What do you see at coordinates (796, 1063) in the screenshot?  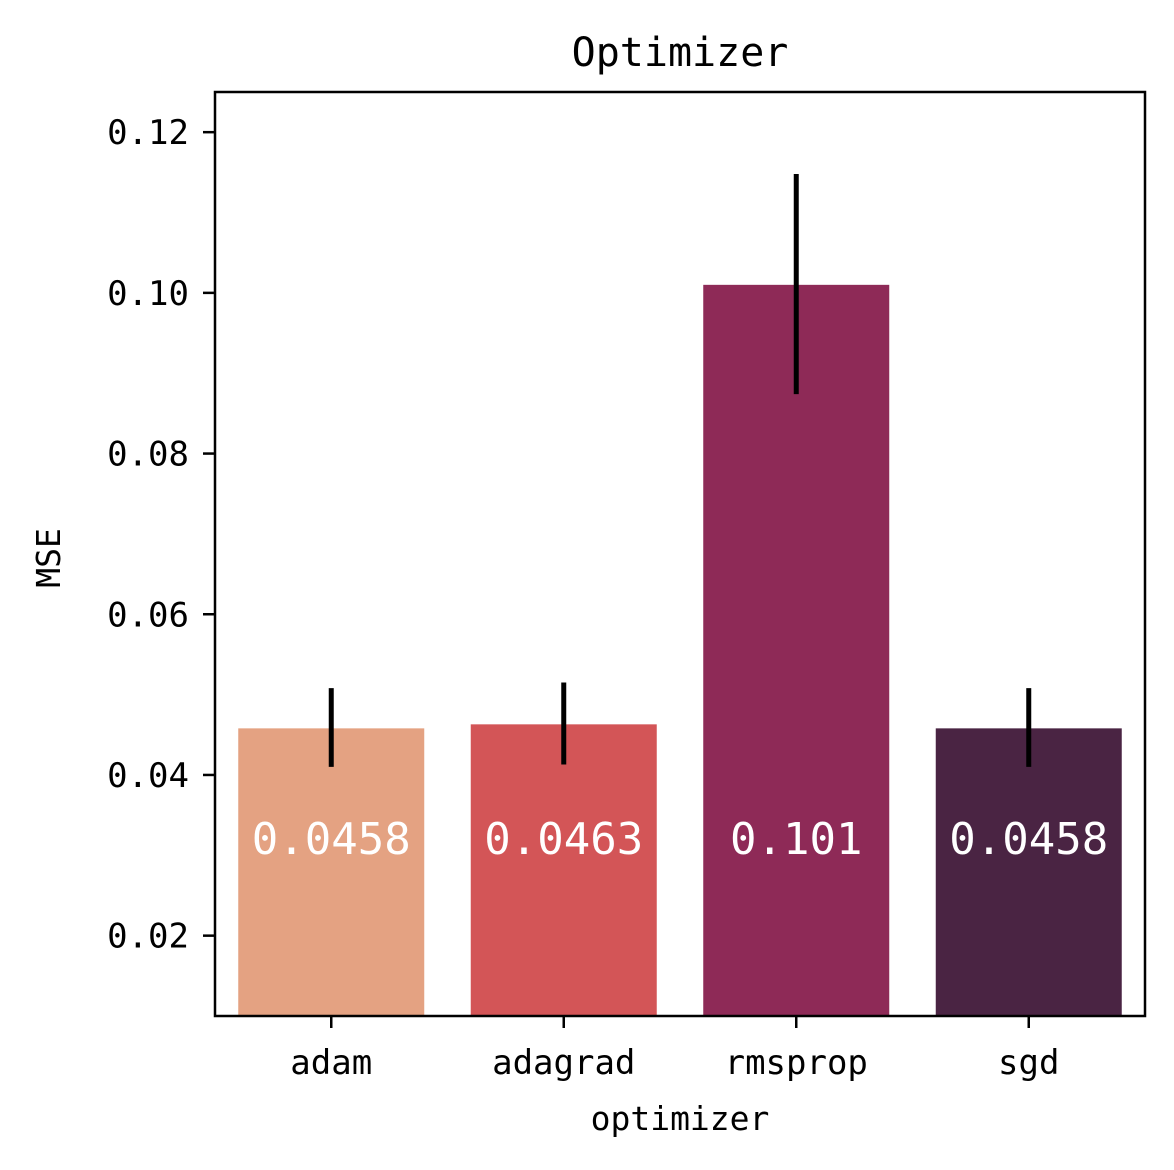 I see `x-tick-label-rmsprop: rmsprop` at bounding box center [796, 1063].